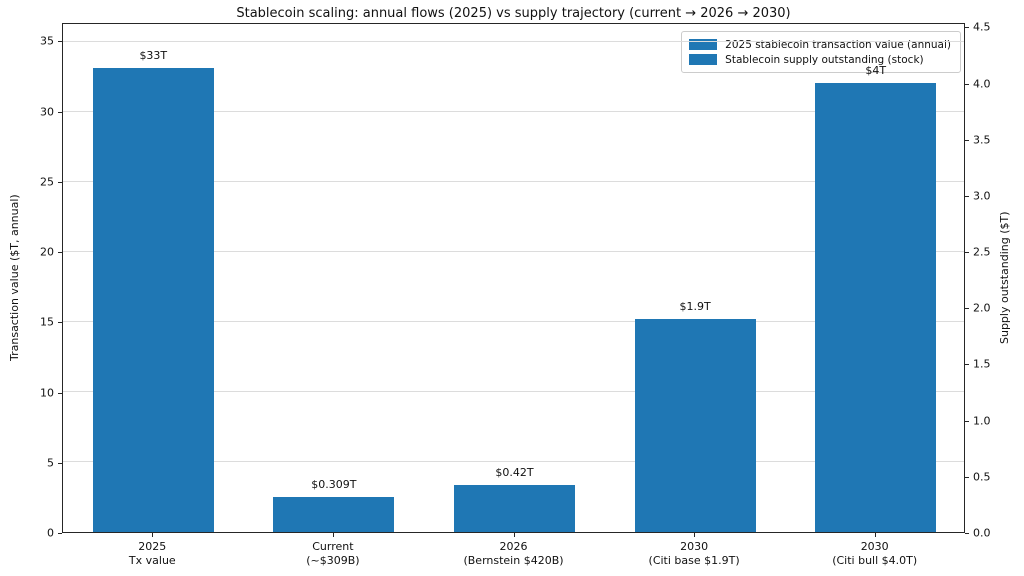 This screenshot has width=1024, height=576. I want to click on x-tick-label-line1: 2026, so click(513, 546).